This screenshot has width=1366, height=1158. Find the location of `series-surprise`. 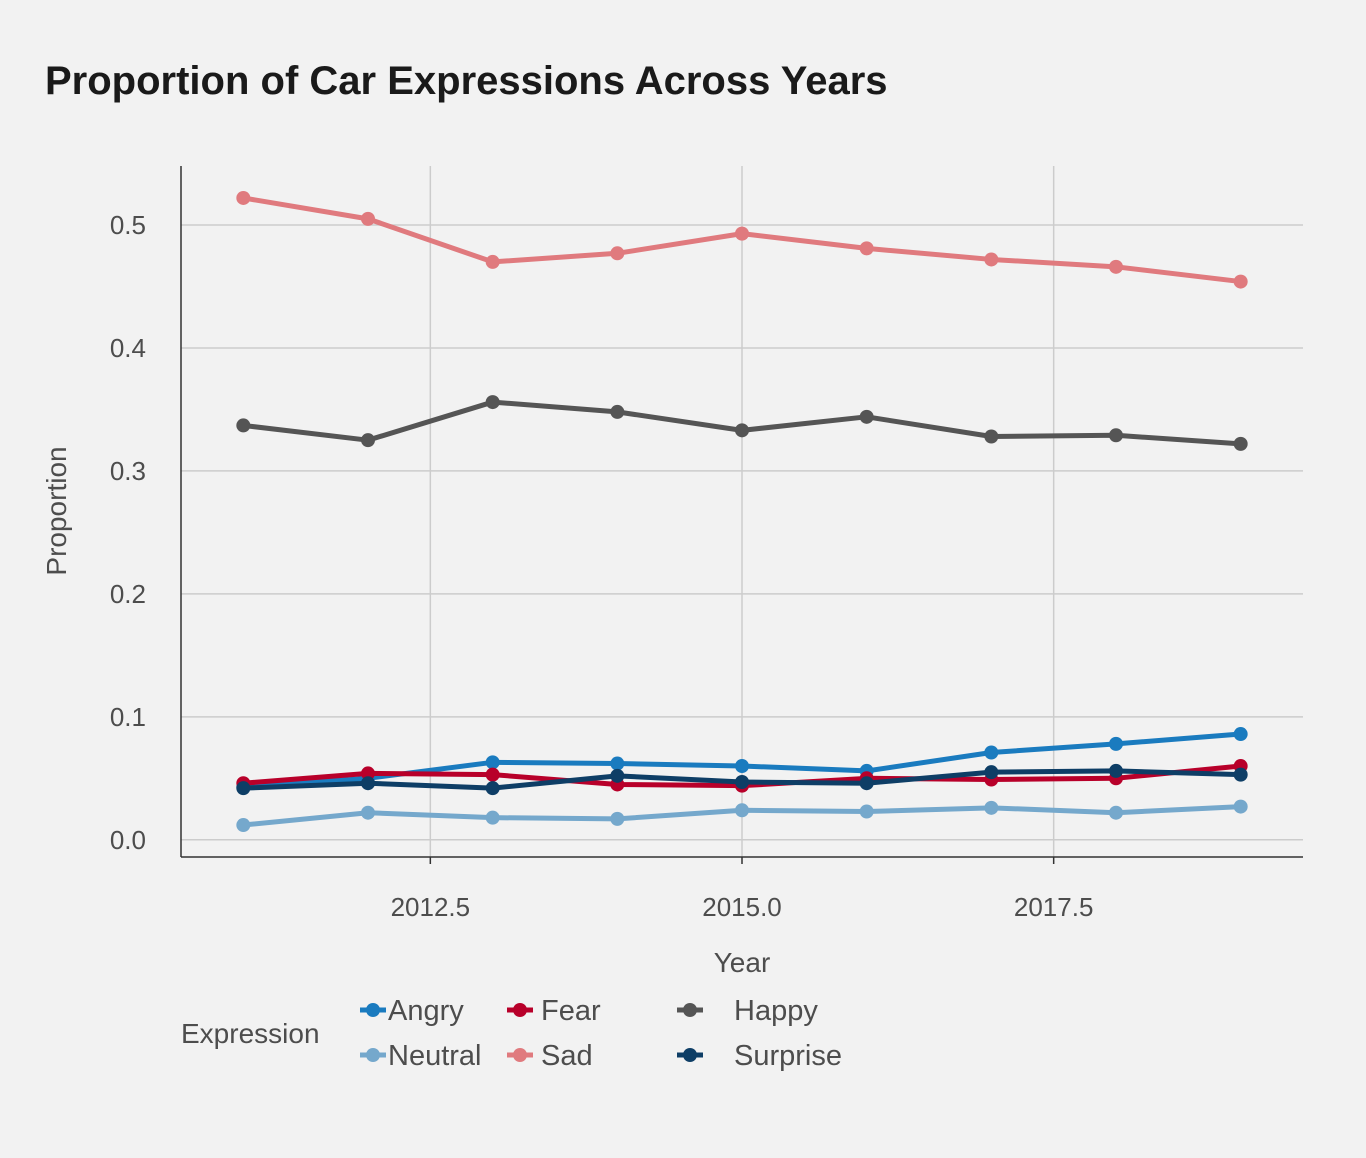

series-surprise is located at coordinates (742, 779).